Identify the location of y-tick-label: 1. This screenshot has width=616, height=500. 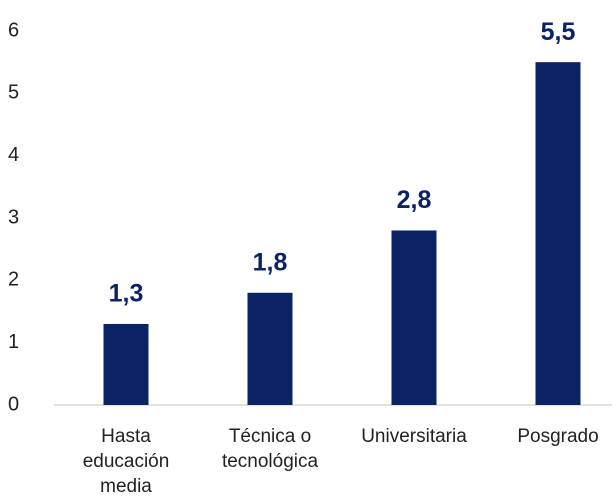
(13, 342).